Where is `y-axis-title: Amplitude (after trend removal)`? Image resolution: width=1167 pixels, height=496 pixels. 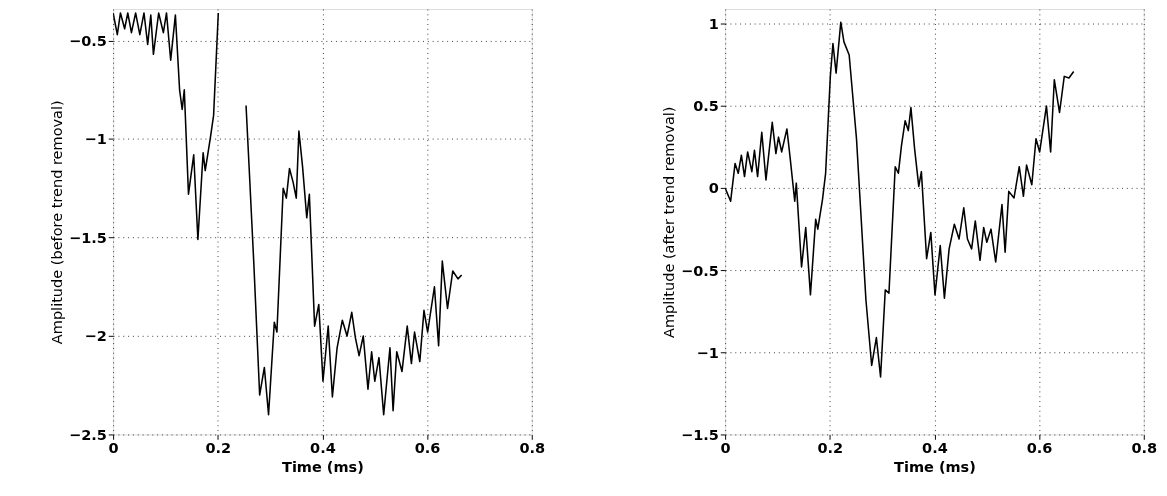 y-axis-title: Amplitude (after trend removal) is located at coordinates (669, 222).